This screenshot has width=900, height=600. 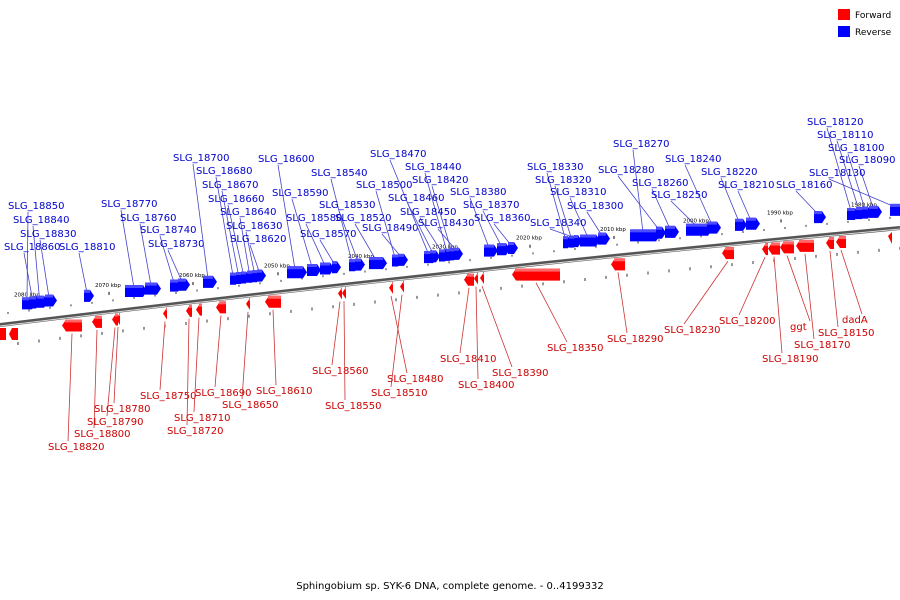 I want to click on forward-gene-slg-18510: SLG_18510, so click(x=399, y=339).